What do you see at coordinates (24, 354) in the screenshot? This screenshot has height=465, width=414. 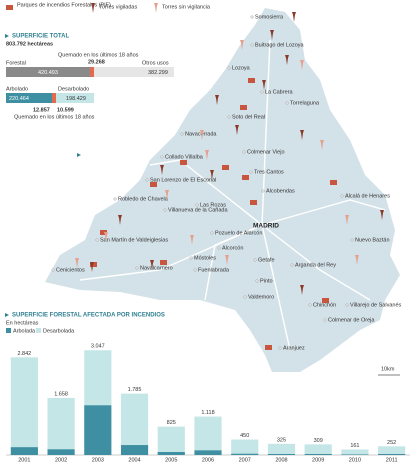 I see `total-label: 2.842` at bounding box center [24, 354].